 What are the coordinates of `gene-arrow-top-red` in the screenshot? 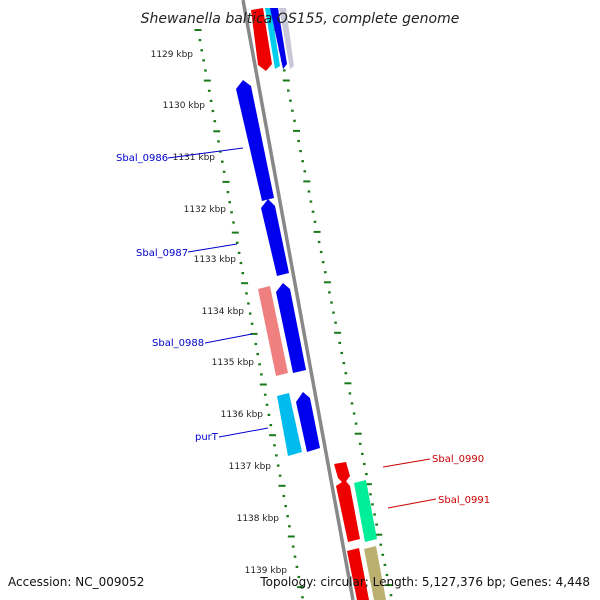 It's located at (261, 39).